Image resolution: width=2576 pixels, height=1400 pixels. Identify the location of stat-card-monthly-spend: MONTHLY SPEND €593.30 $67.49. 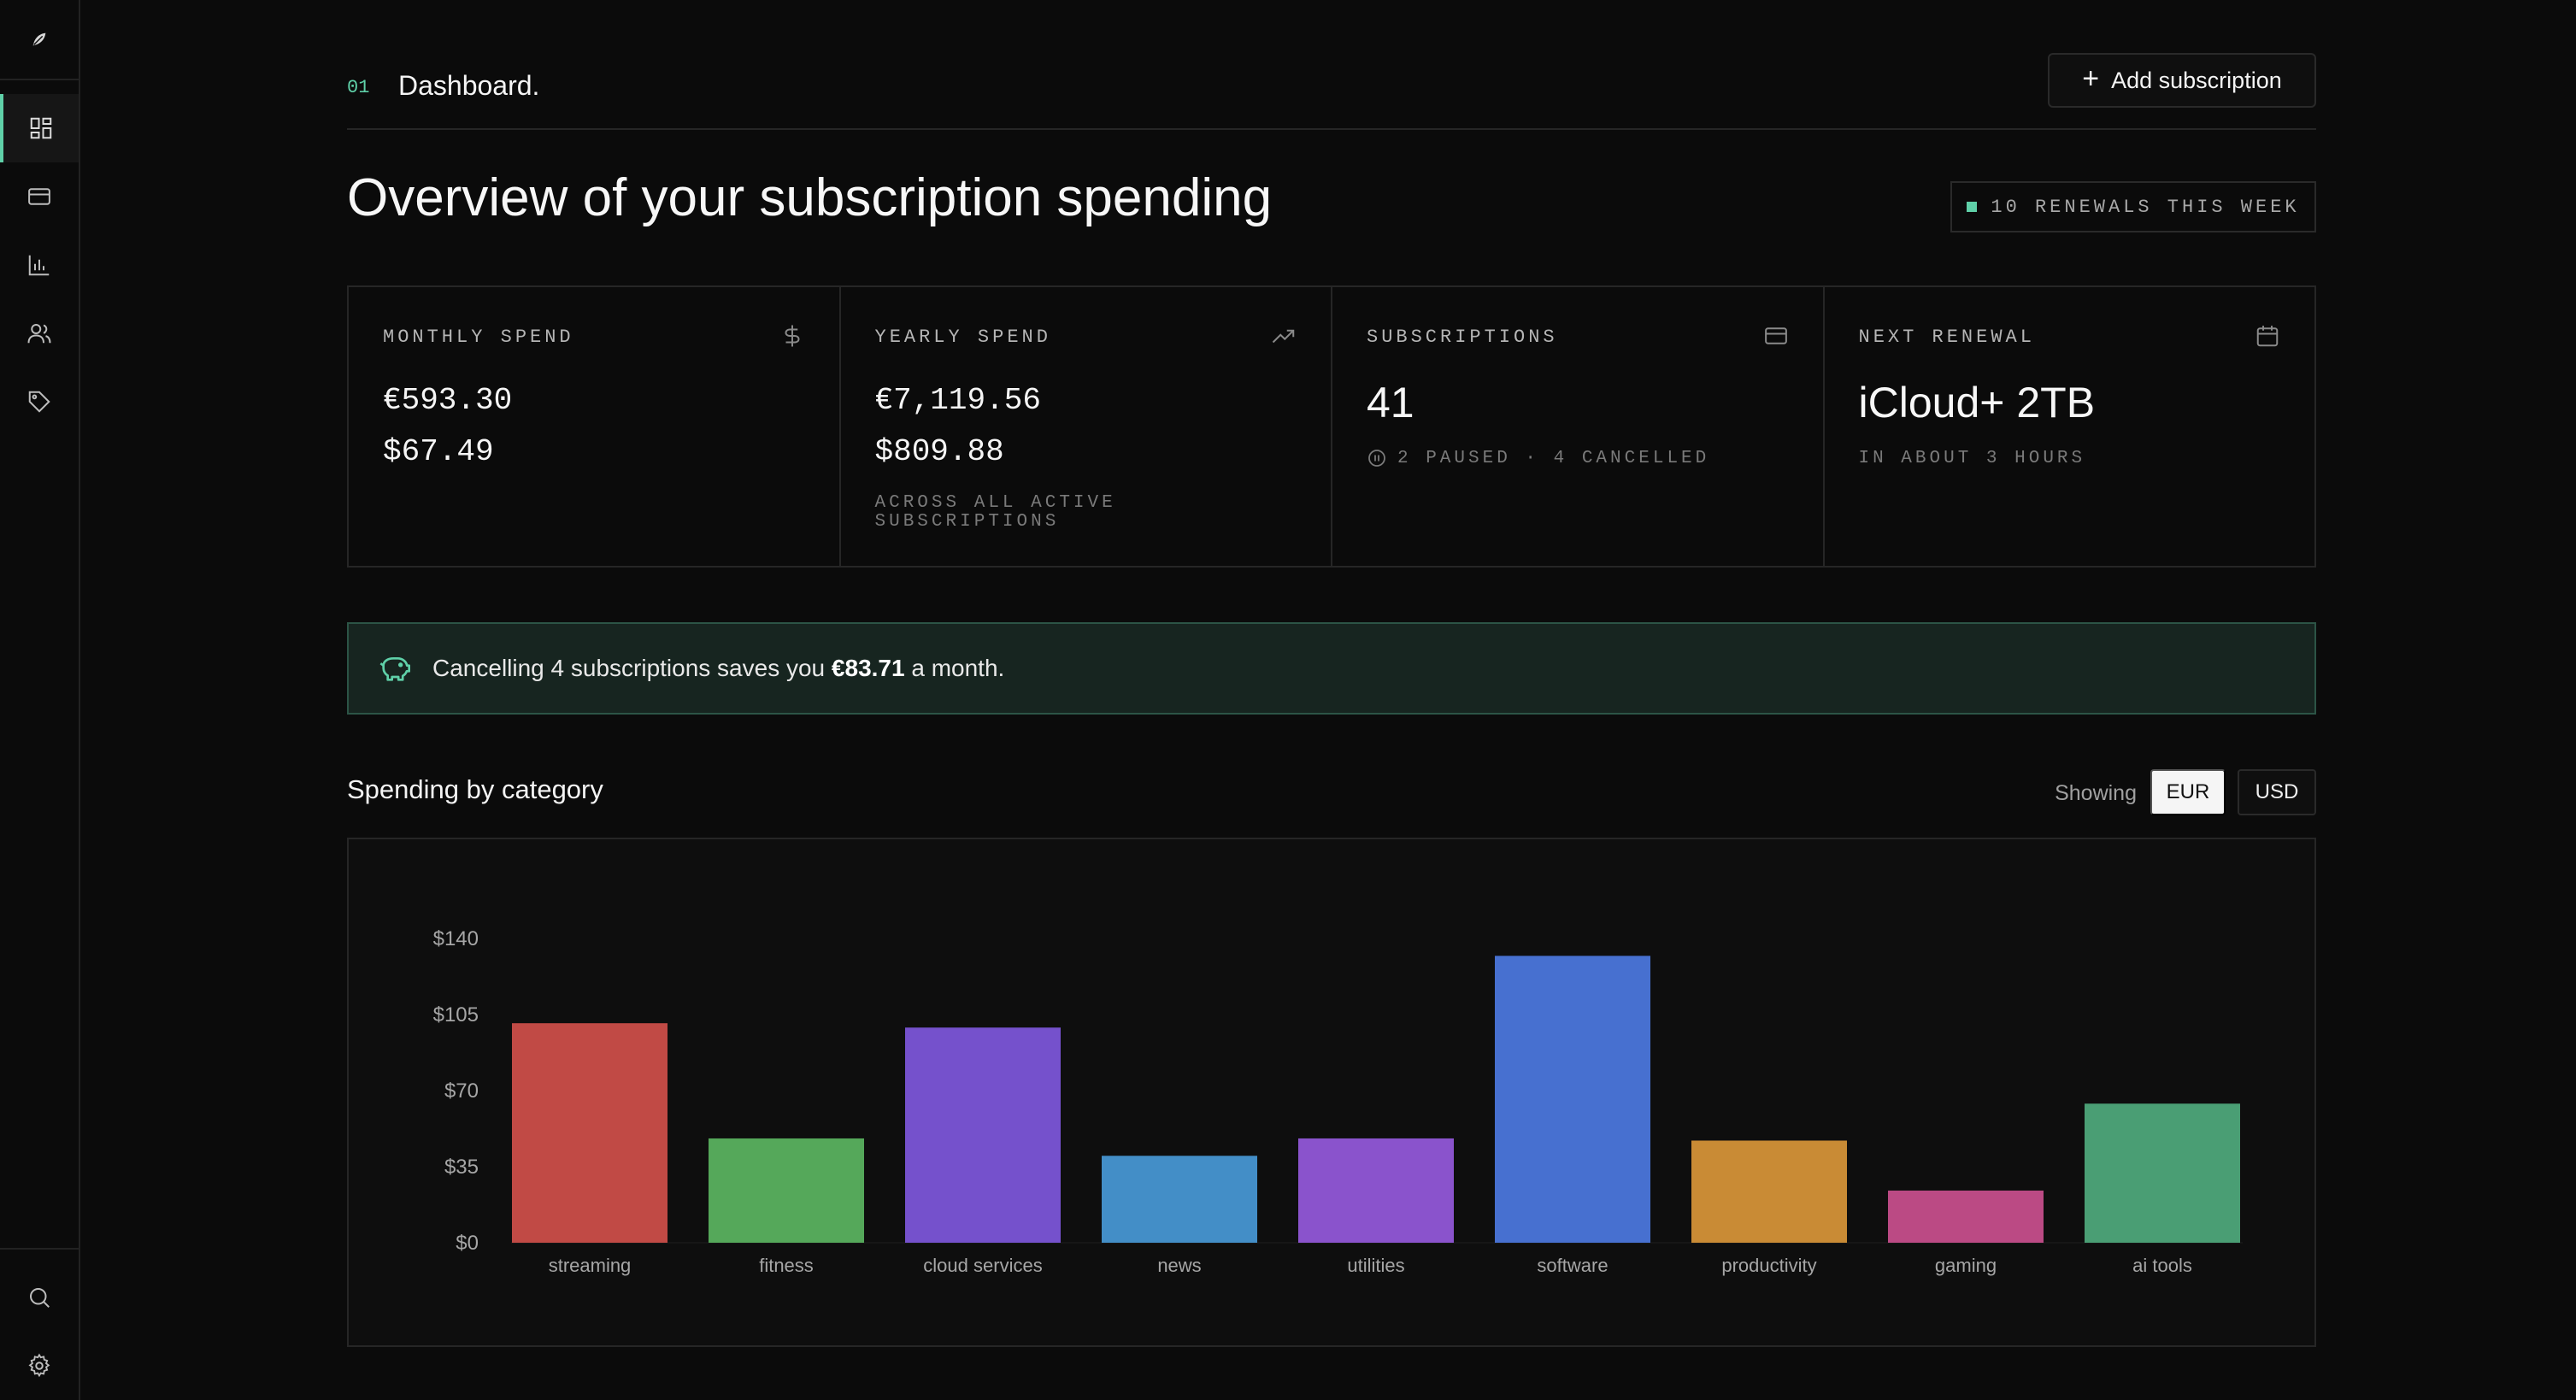
(595, 426).